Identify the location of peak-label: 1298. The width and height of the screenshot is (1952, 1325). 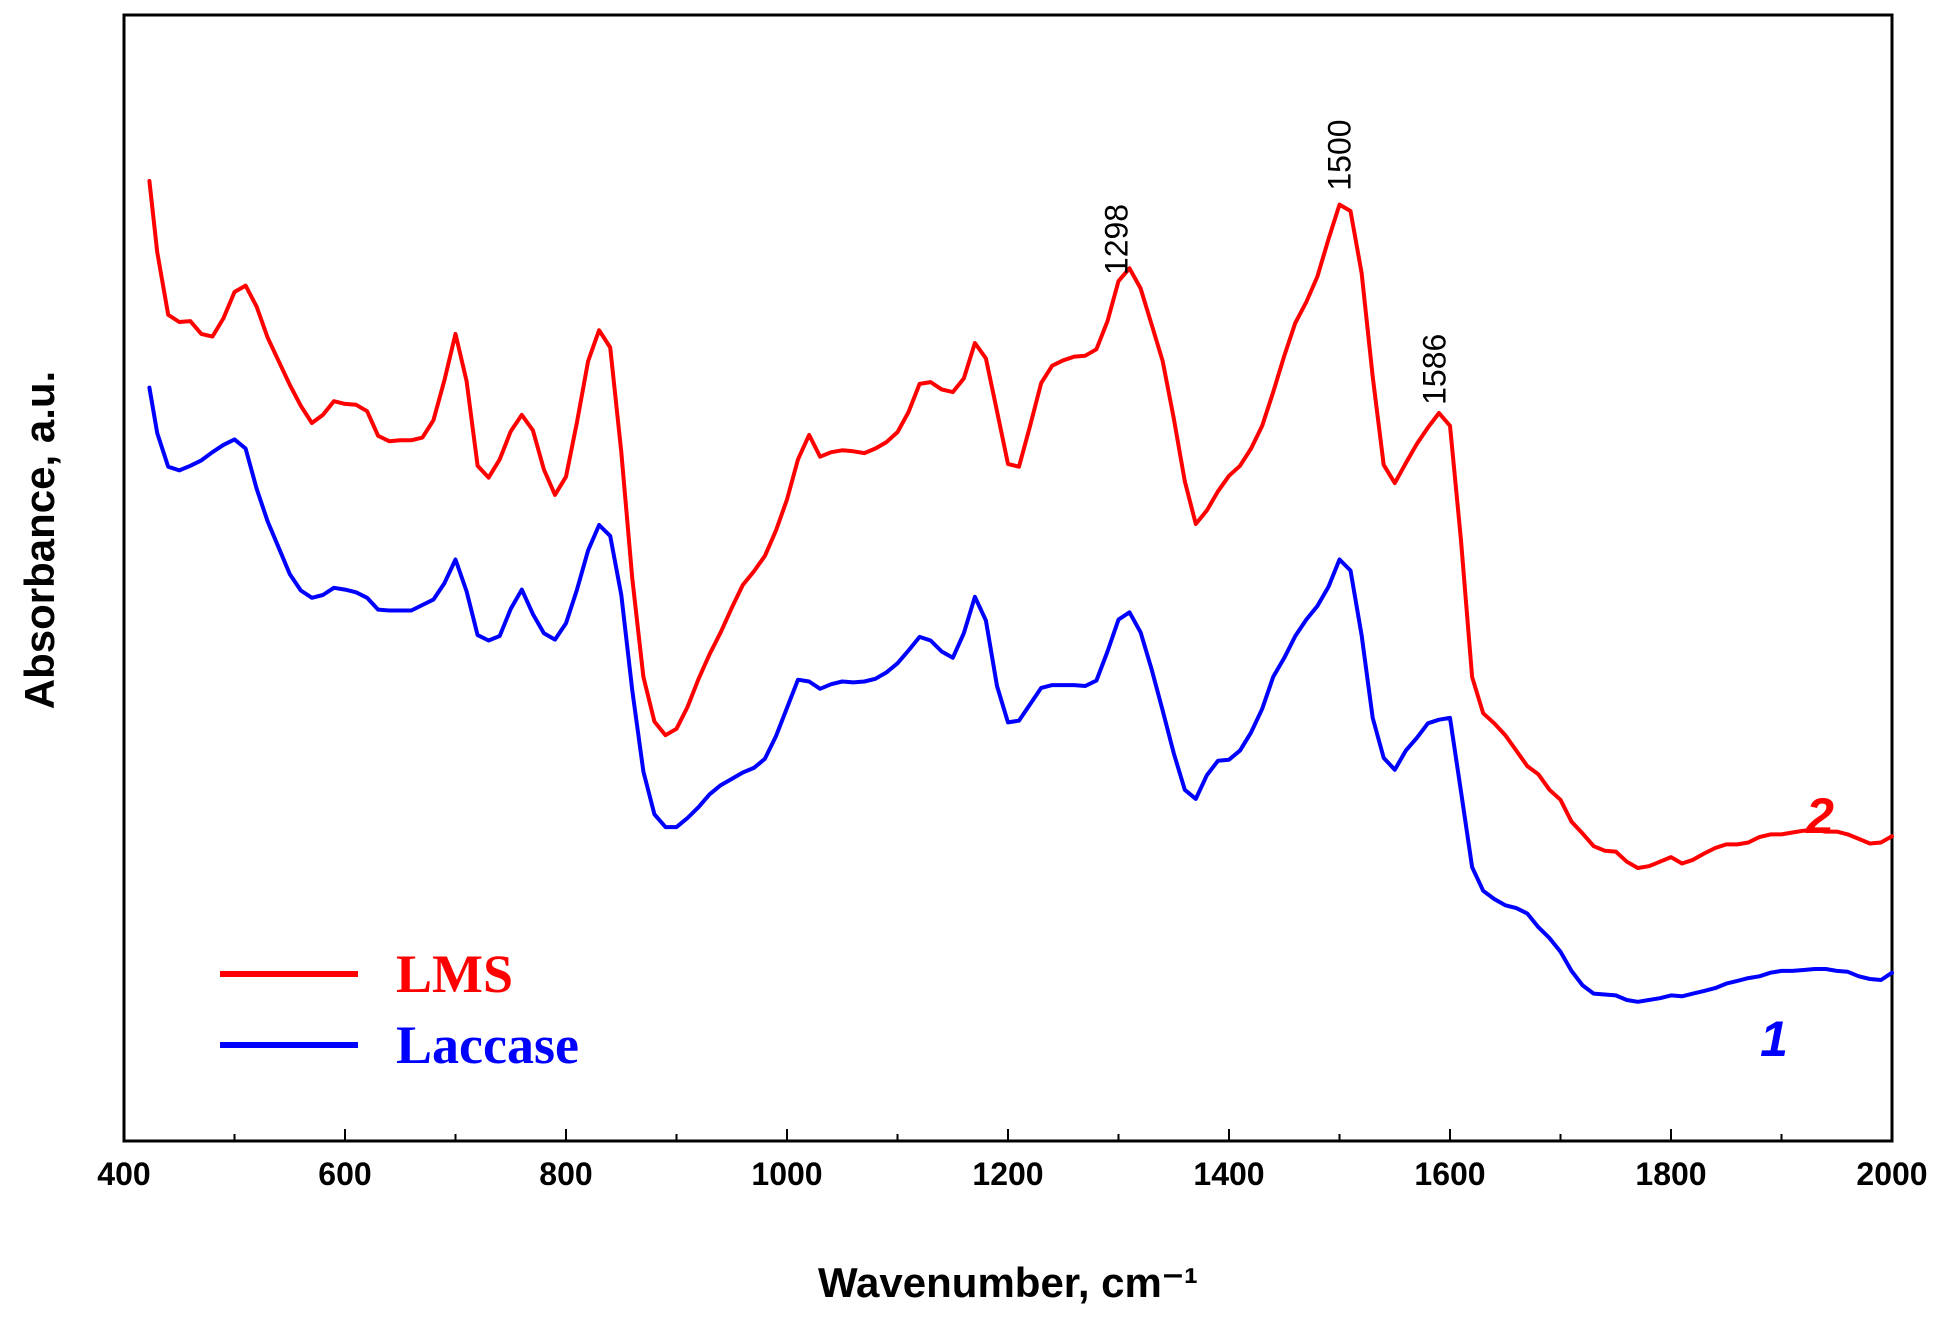
(1116, 239).